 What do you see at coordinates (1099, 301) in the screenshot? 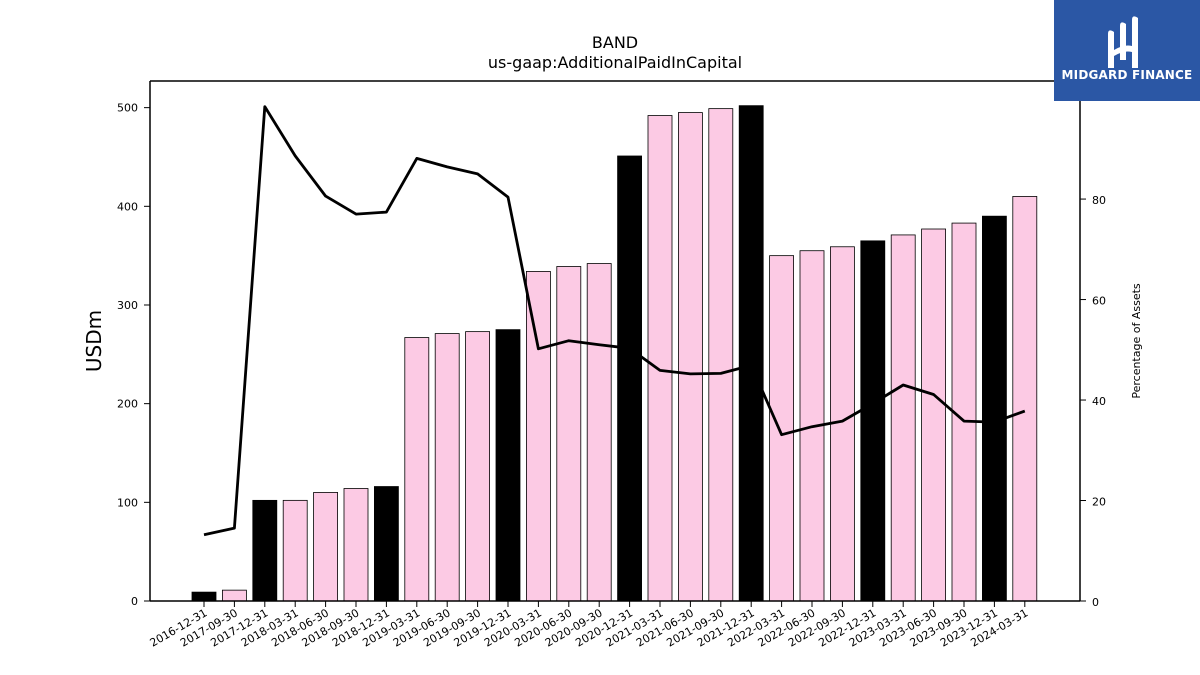
I see `y2-tick-label-60: 60` at bounding box center [1099, 301].